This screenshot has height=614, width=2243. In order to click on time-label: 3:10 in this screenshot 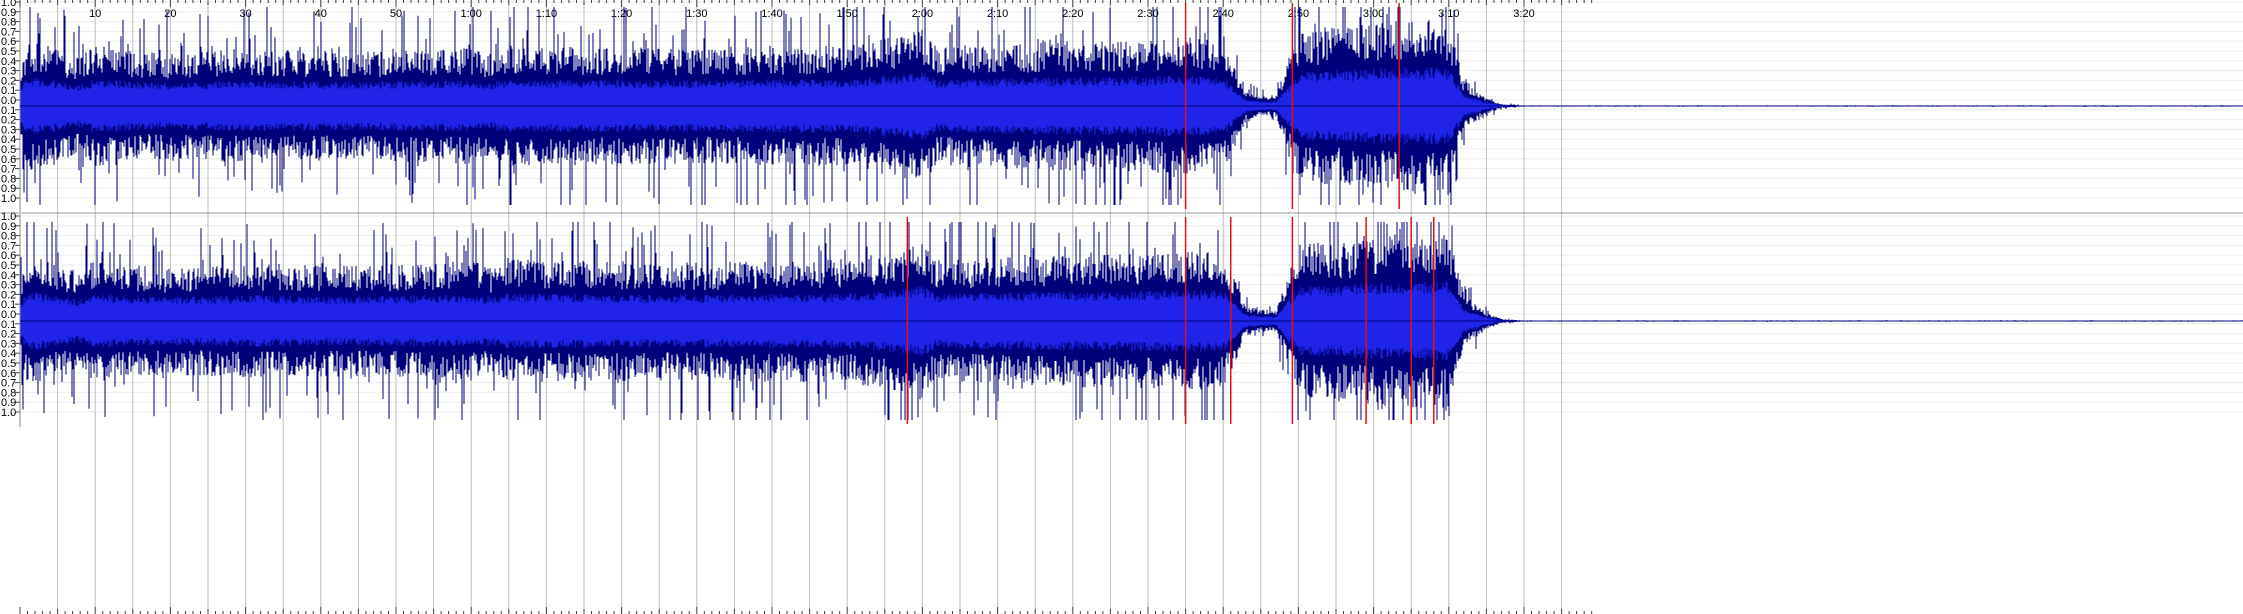, I will do `click(1448, 14)`.